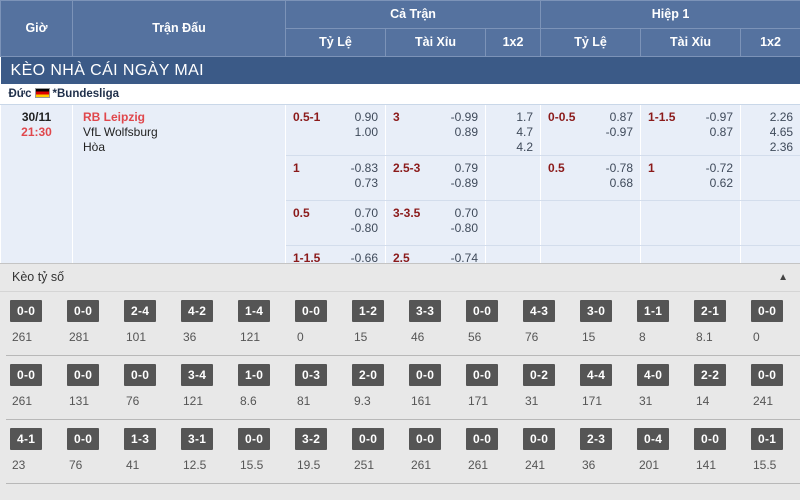  I want to click on odds-value: 0.62, so click(721, 183).